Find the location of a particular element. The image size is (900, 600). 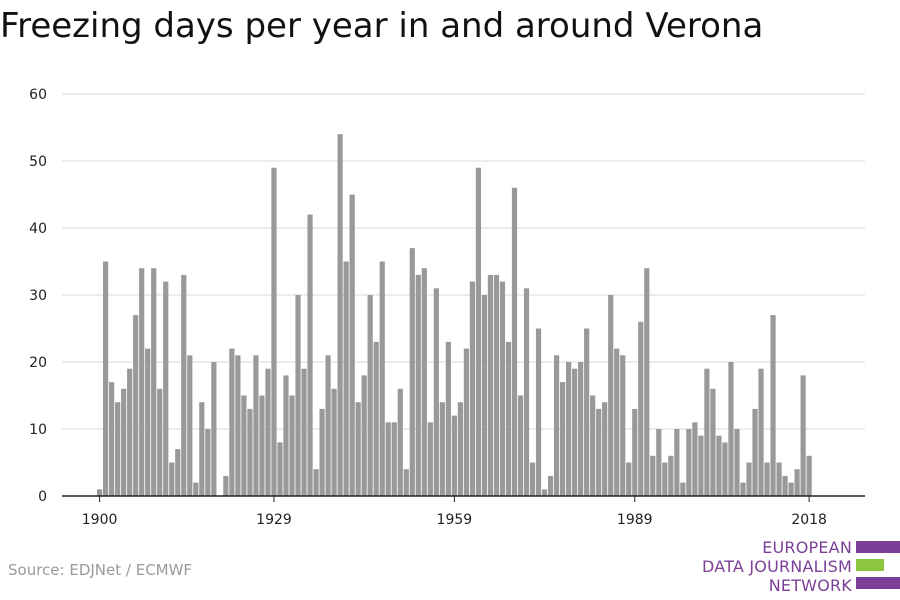

y-axis-ticks: 0 10 20 30 40 50 60 is located at coordinates (38, 296).